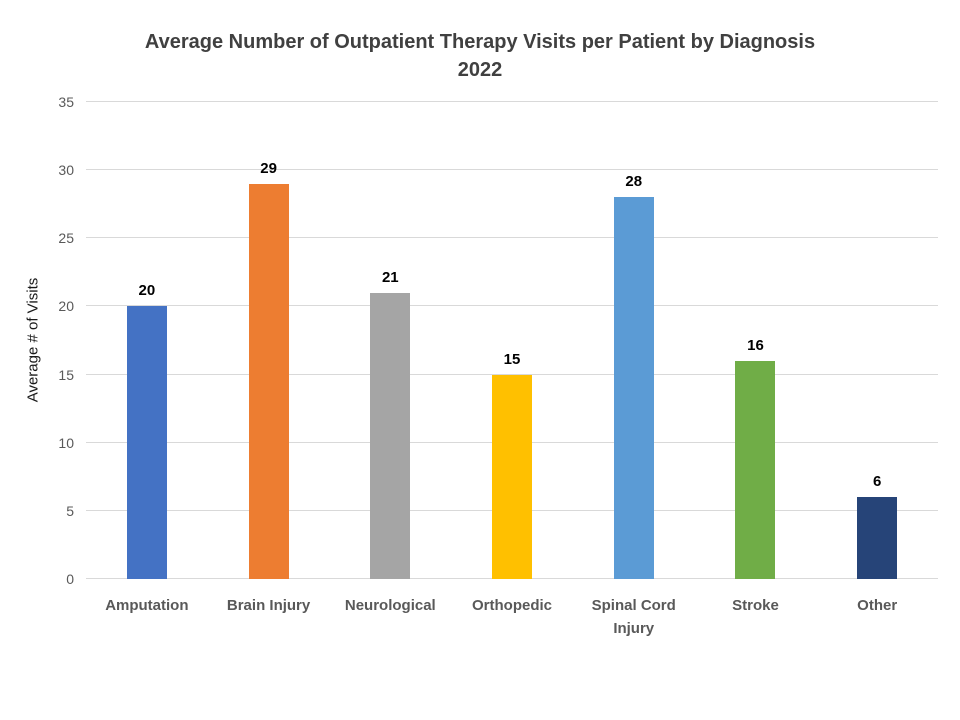 The image size is (960, 720). I want to click on x-category-label: Stroke, so click(755, 605).